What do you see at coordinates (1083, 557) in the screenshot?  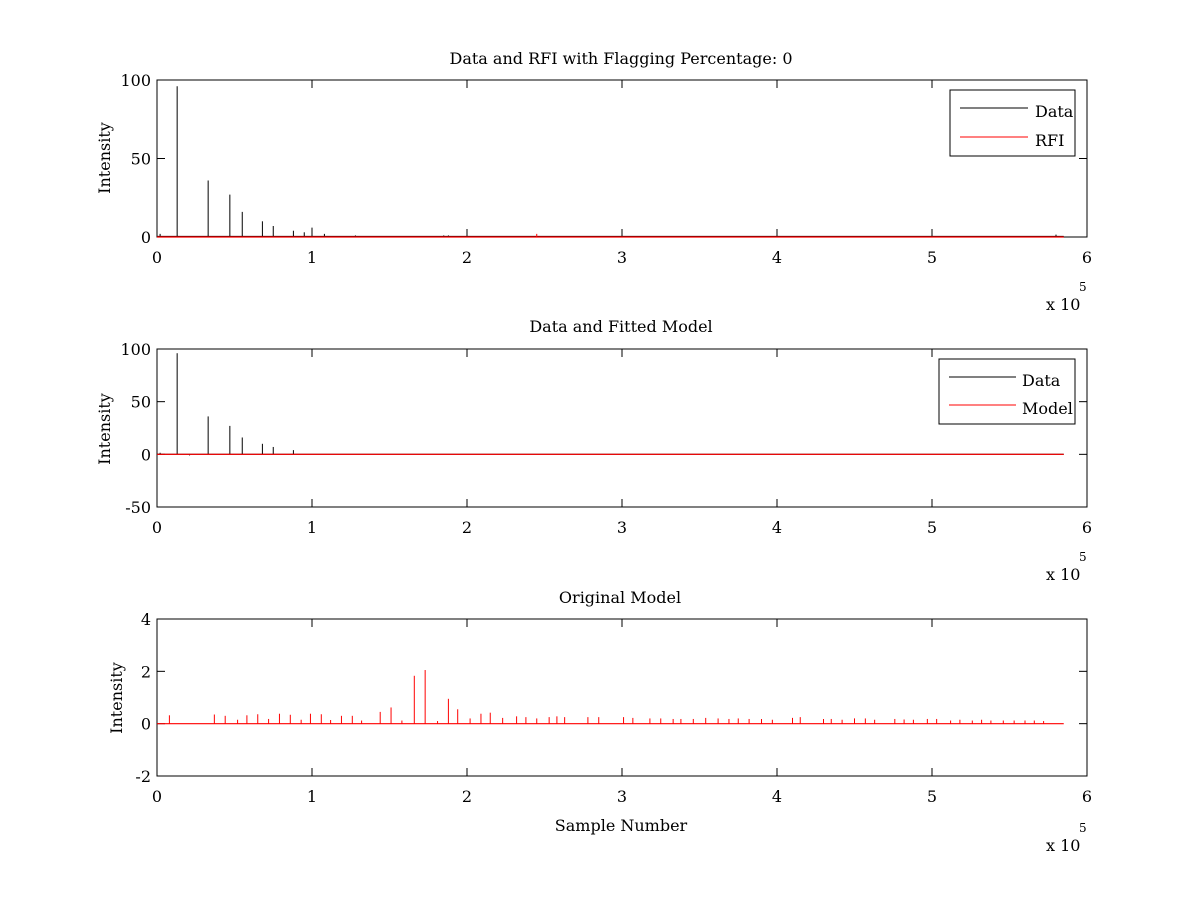 I see `subplot-2-x-multiplier-exponent: 5` at bounding box center [1083, 557].